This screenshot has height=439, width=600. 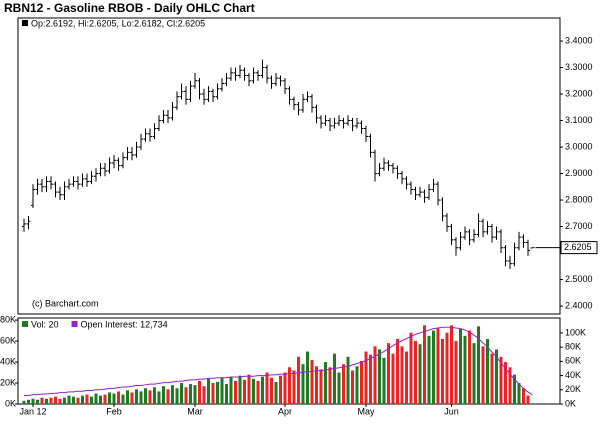 I want to click on y-tick-label: 2.7000, so click(x=579, y=226).